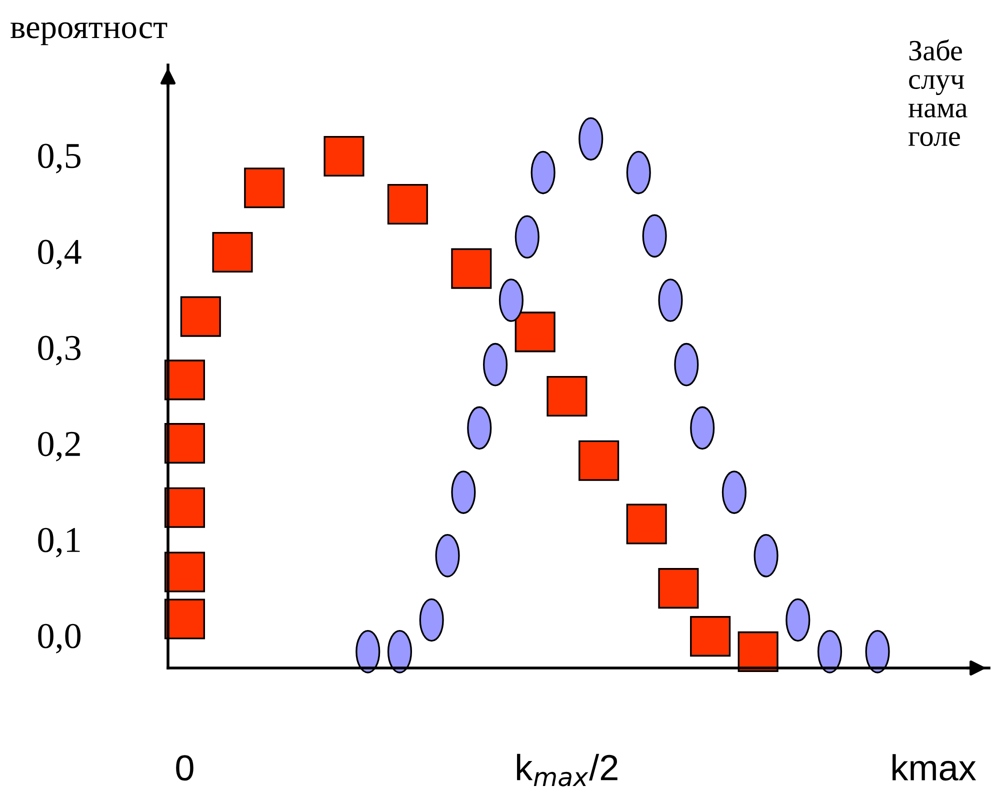  I want to click on y-tick-label: 0,5, so click(59, 159).